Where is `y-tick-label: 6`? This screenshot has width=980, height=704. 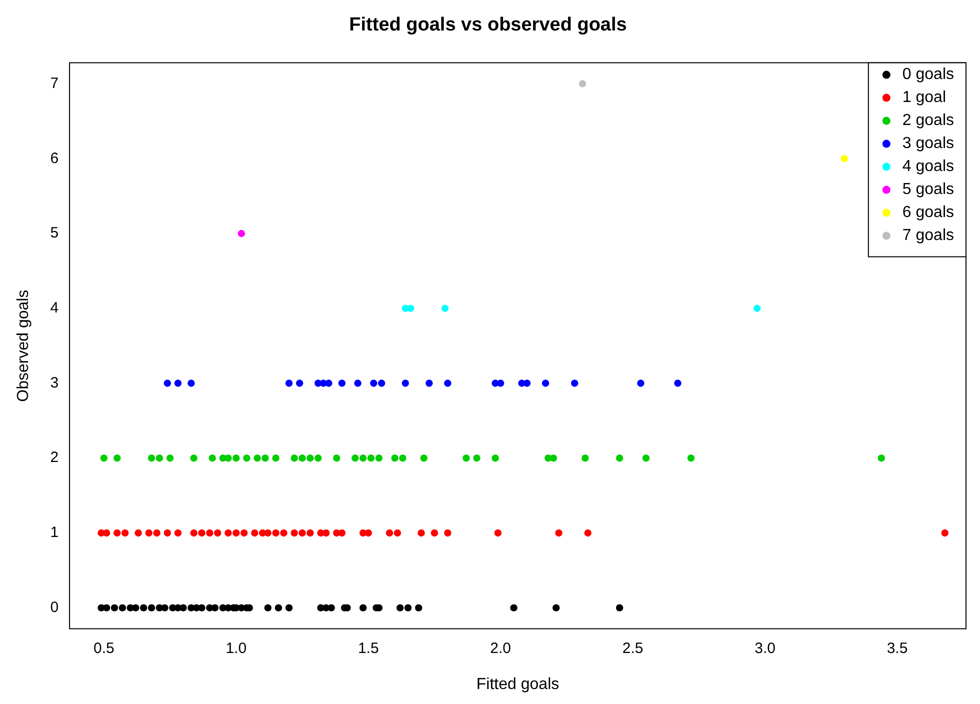
y-tick-label: 6 is located at coordinates (54, 158).